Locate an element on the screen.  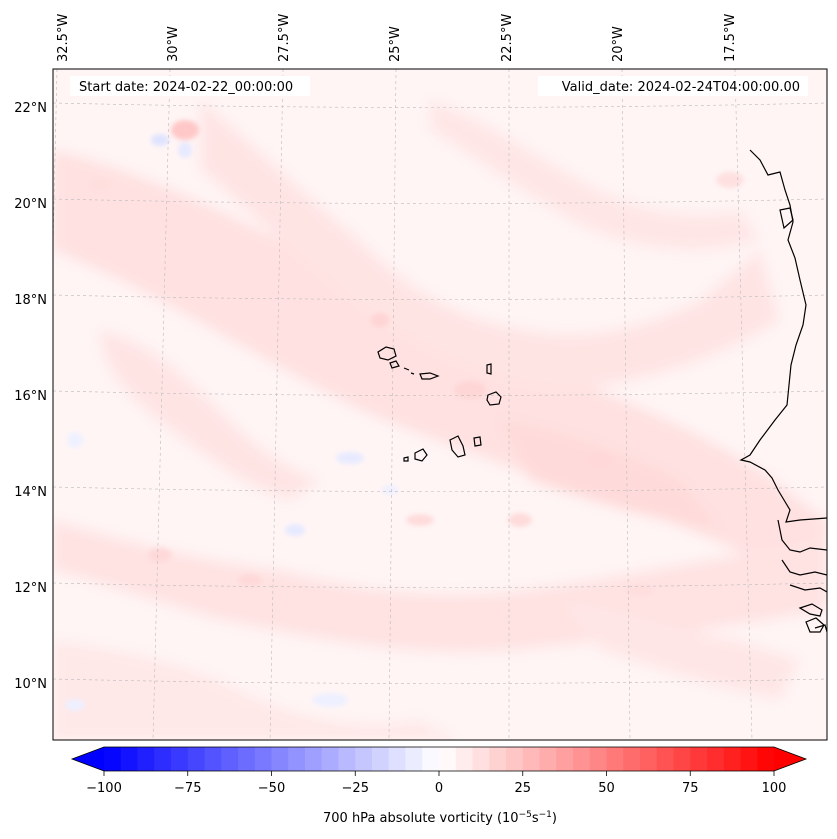
start-date-box is located at coordinates (190, 86).